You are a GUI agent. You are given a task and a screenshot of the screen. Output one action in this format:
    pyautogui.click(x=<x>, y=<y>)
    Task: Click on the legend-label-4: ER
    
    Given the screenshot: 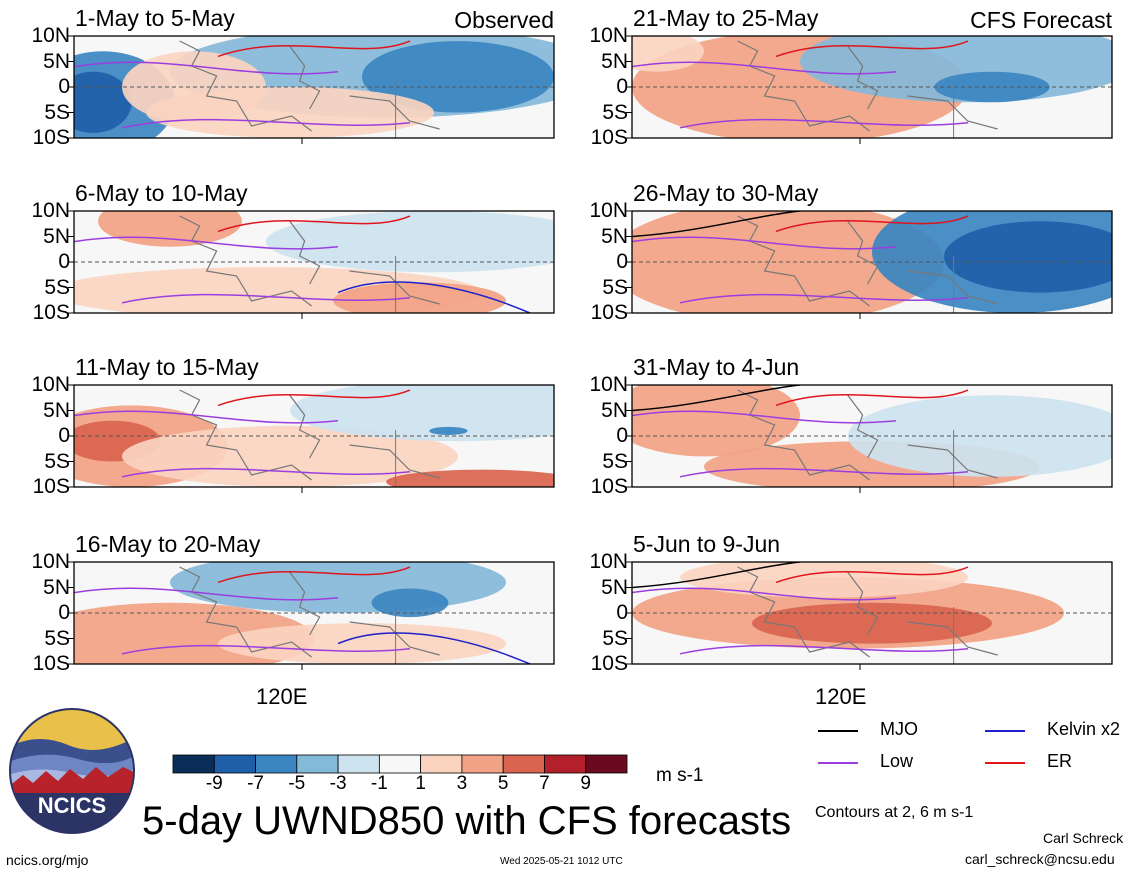 What is the action you would take?
    pyautogui.click(x=1060, y=761)
    